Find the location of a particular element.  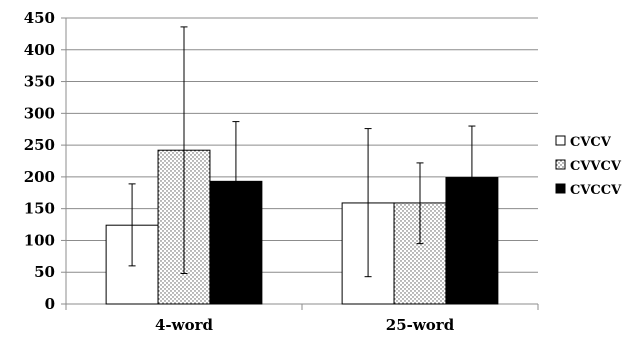

y-tick-label: 50 is located at coordinates (44, 272).